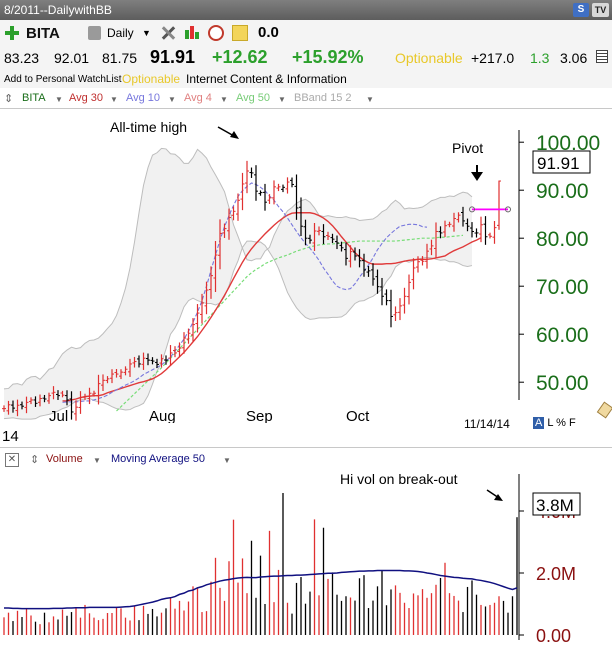 The height and width of the screenshot is (656, 612). Describe the element at coordinates (162, 415) in the screenshot. I see `x-tick-aug: Aug` at that location.